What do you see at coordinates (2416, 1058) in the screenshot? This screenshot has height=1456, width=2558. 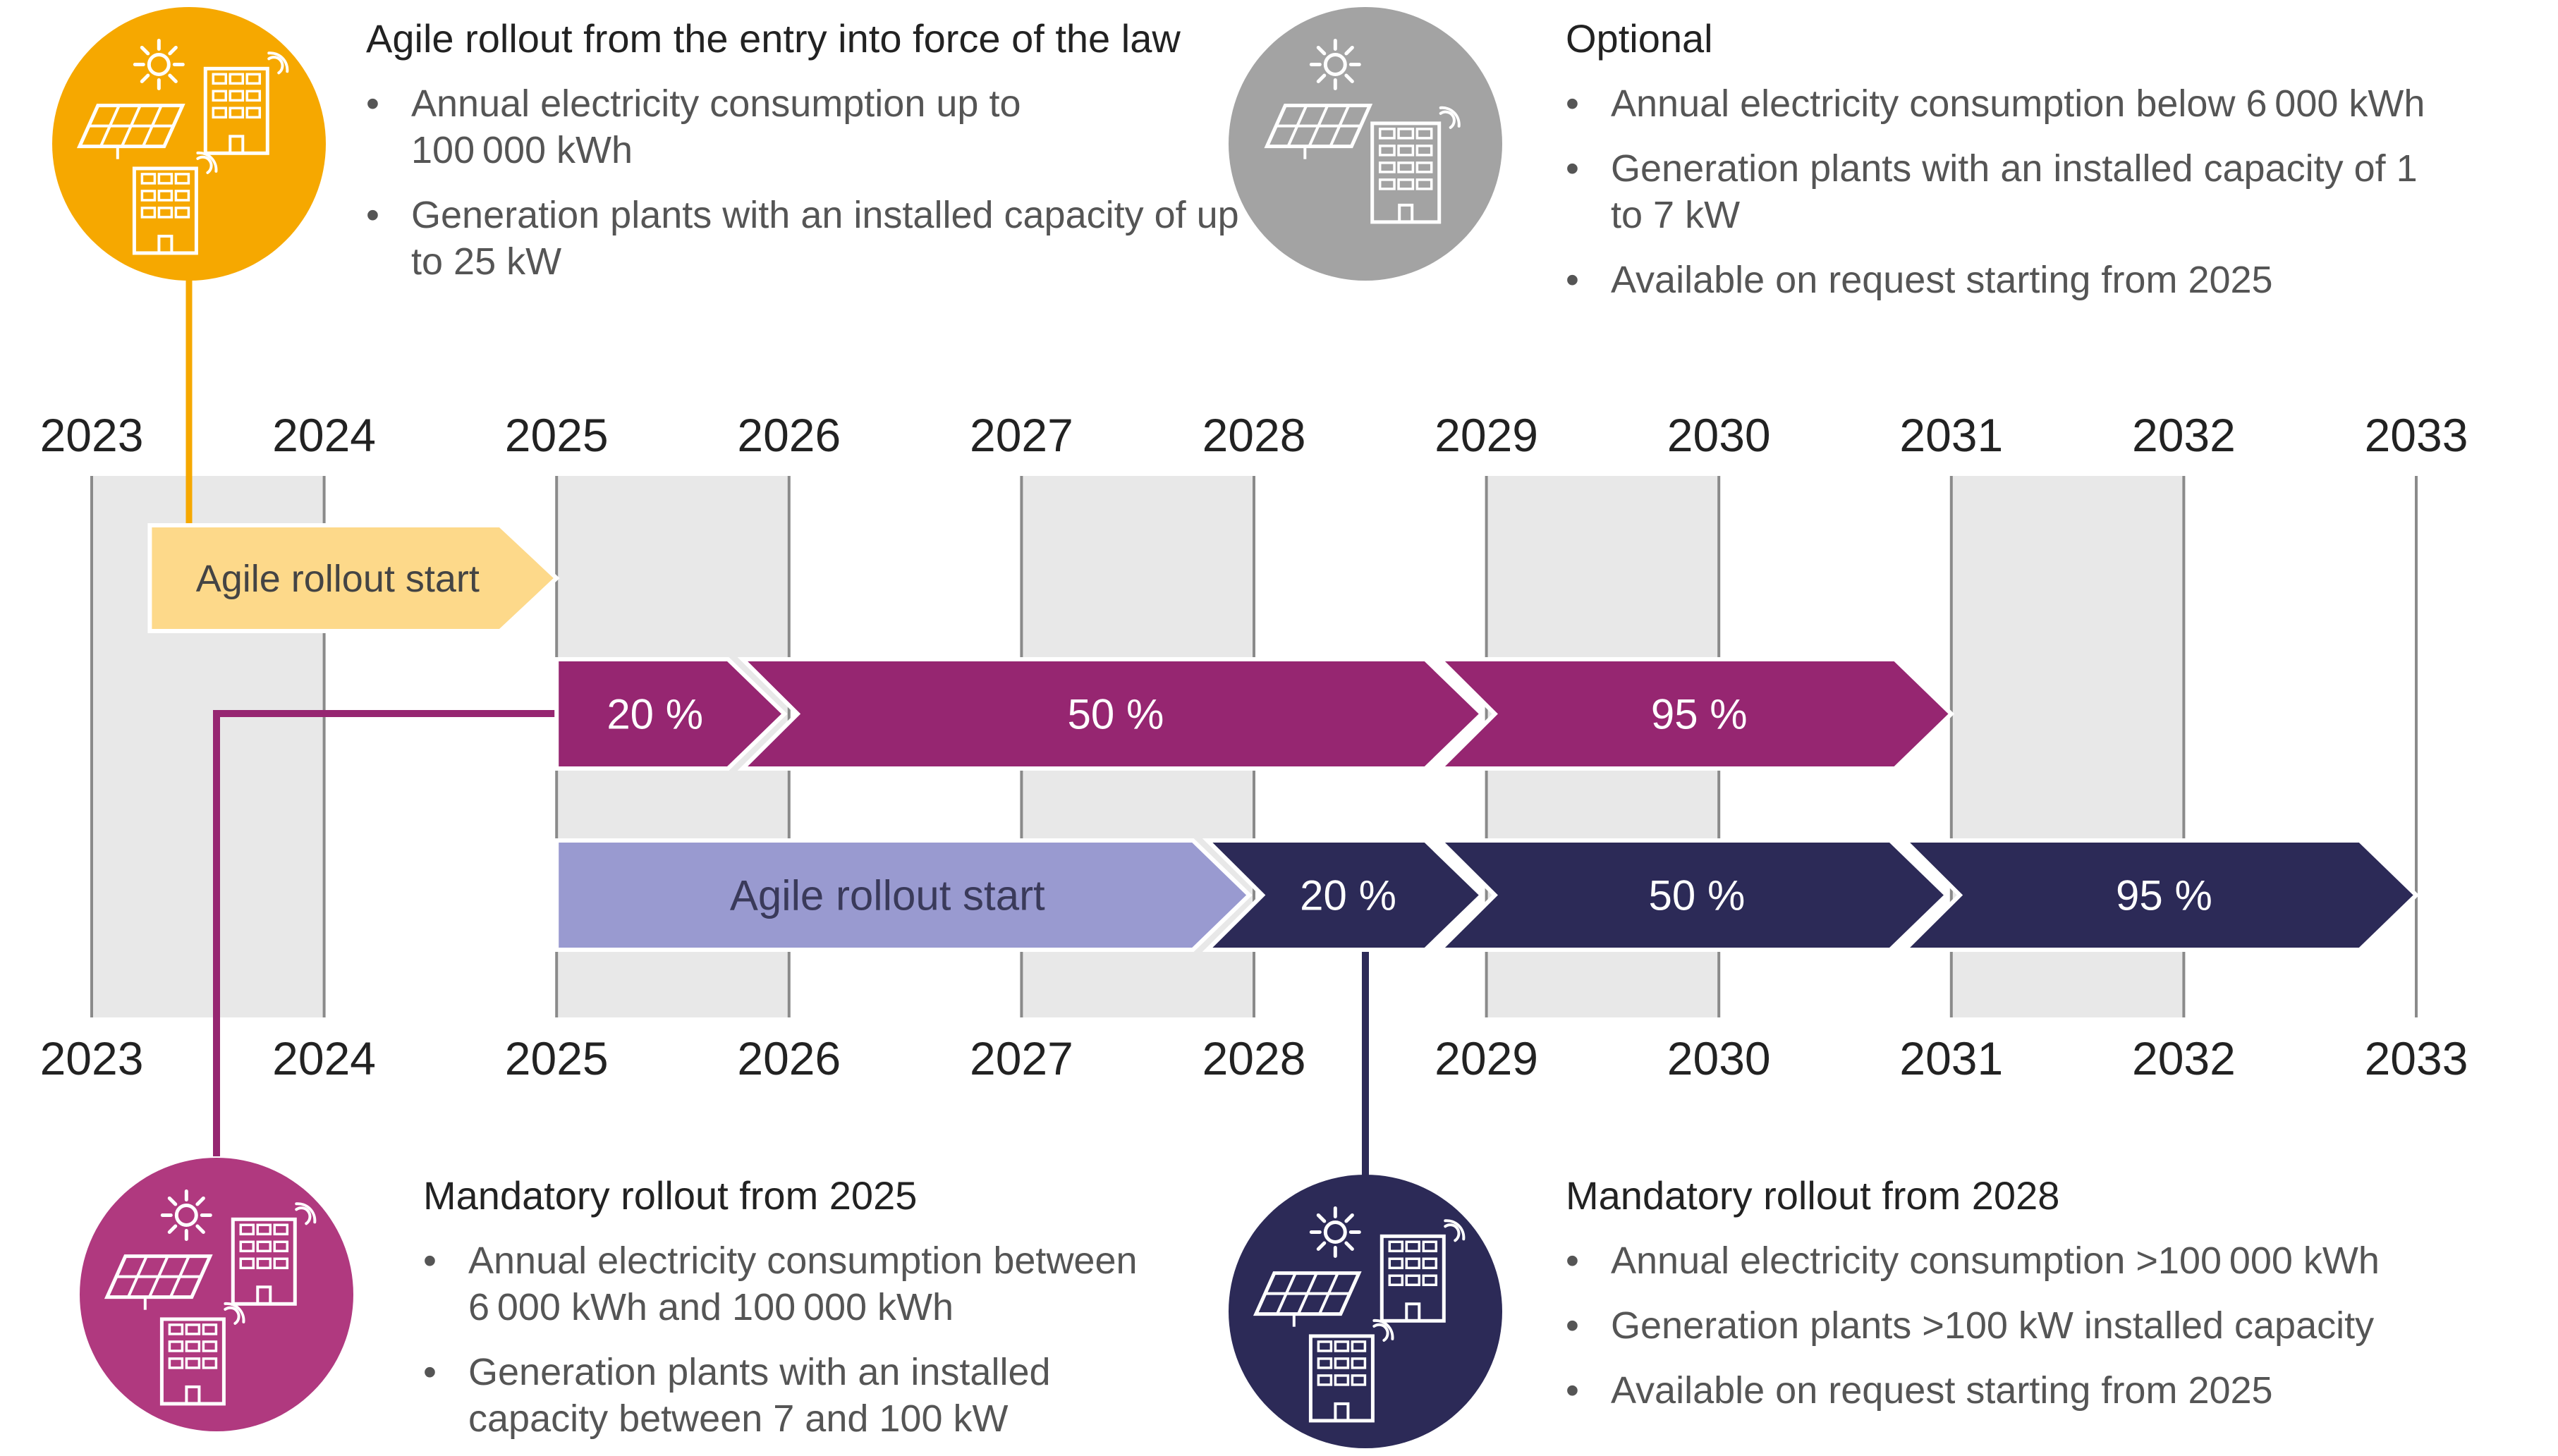 I see `year-label-bottom-2033: 2033` at bounding box center [2416, 1058].